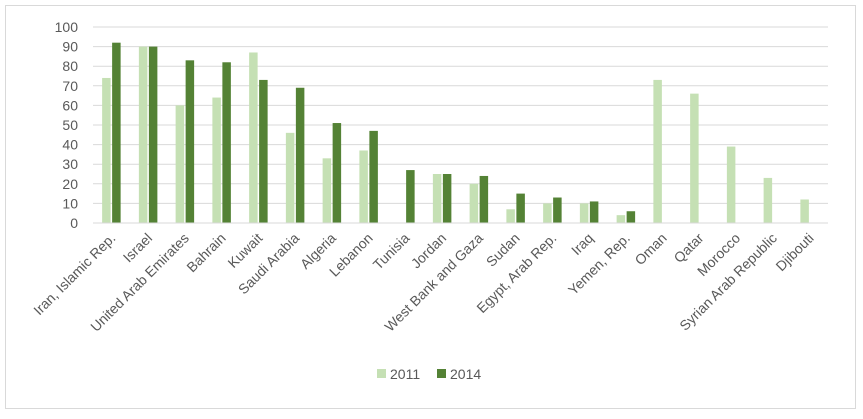 This screenshot has width=863, height=419. Describe the element at coordinates (205, 252) in the screenshot. I see `x-category-label: Bahrain` at that location.